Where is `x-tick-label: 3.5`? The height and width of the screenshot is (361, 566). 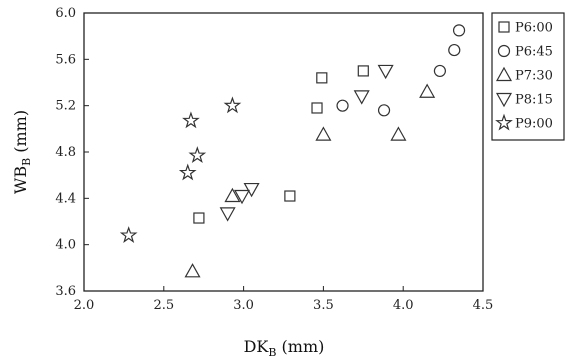
x-tick-label: 3.5 is located at coordinates (323, 305).